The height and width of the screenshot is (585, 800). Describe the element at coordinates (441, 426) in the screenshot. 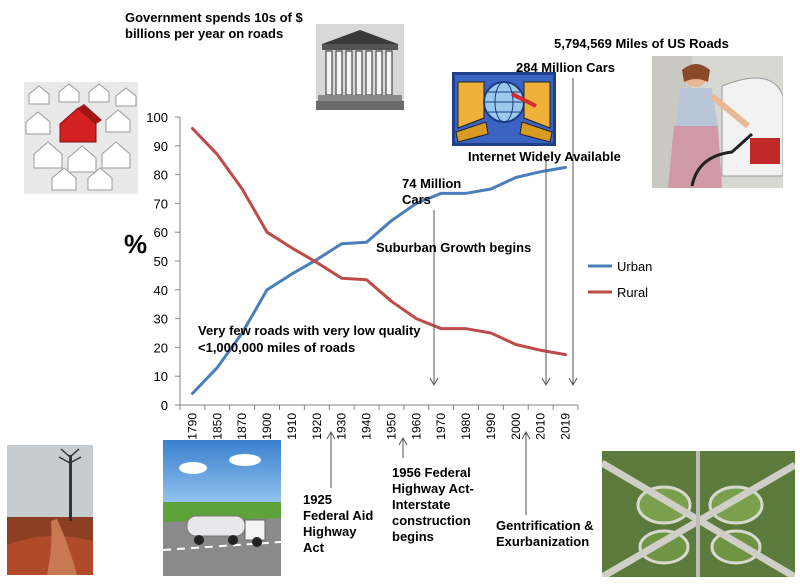

I see `x-tick-label: 1970` at that location.